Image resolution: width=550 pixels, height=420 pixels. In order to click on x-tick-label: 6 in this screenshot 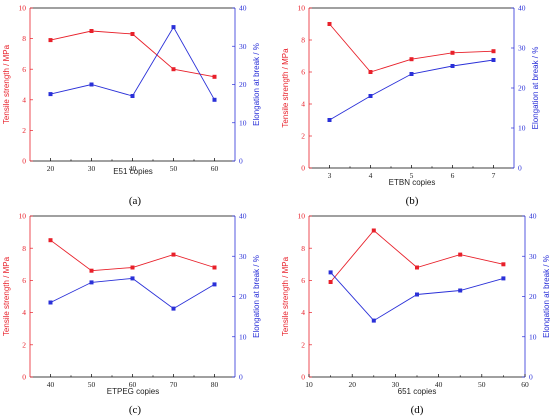, I will do `click(453, 175)`.